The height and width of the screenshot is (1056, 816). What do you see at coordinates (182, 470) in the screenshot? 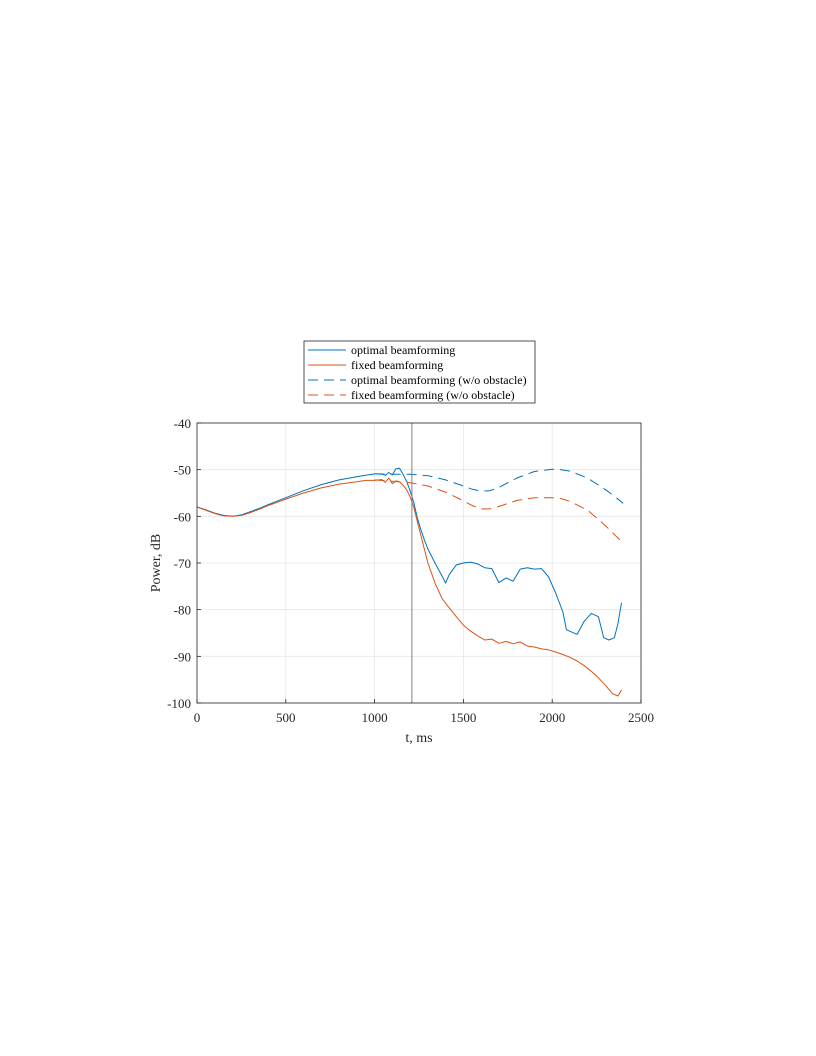
I see `y-tick-label: -50` at bounding box center [182, 470].